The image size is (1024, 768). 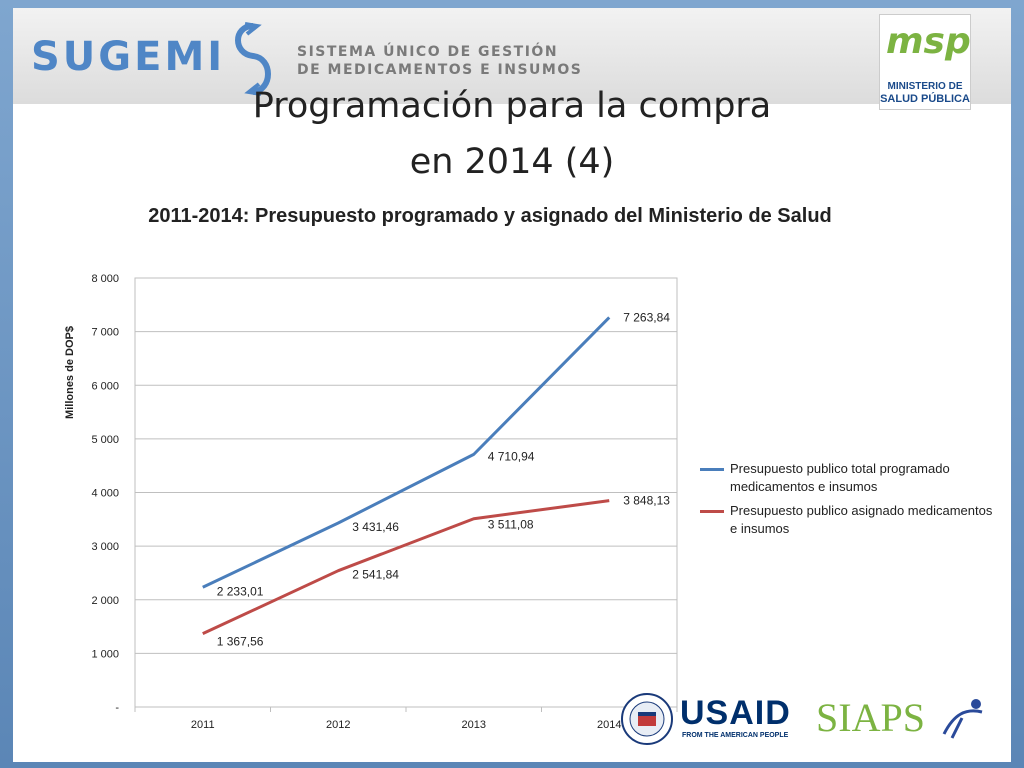 I want to click on data-label: 7 263,84, so click(x=646, y=317).